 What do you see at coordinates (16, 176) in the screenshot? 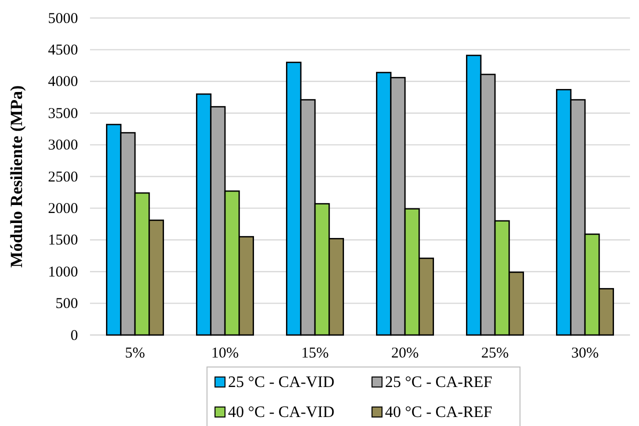
I see `y-axis-title: Módulo Resiliente (MPa)` at bounding box center [16, 176].